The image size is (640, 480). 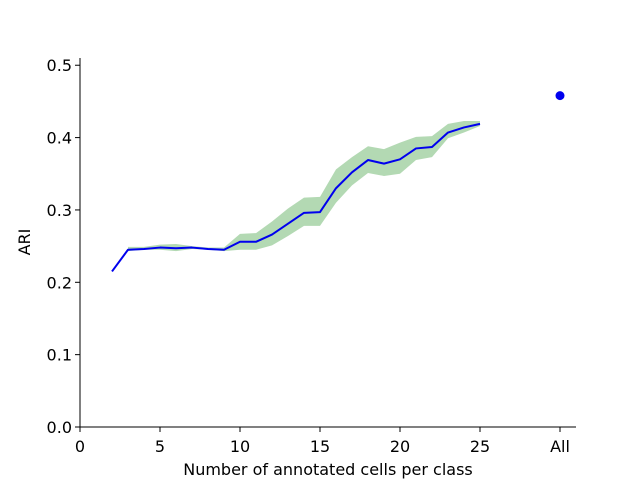 I want to click on y-tick-label: 0.0, so click(x=59, y=427).